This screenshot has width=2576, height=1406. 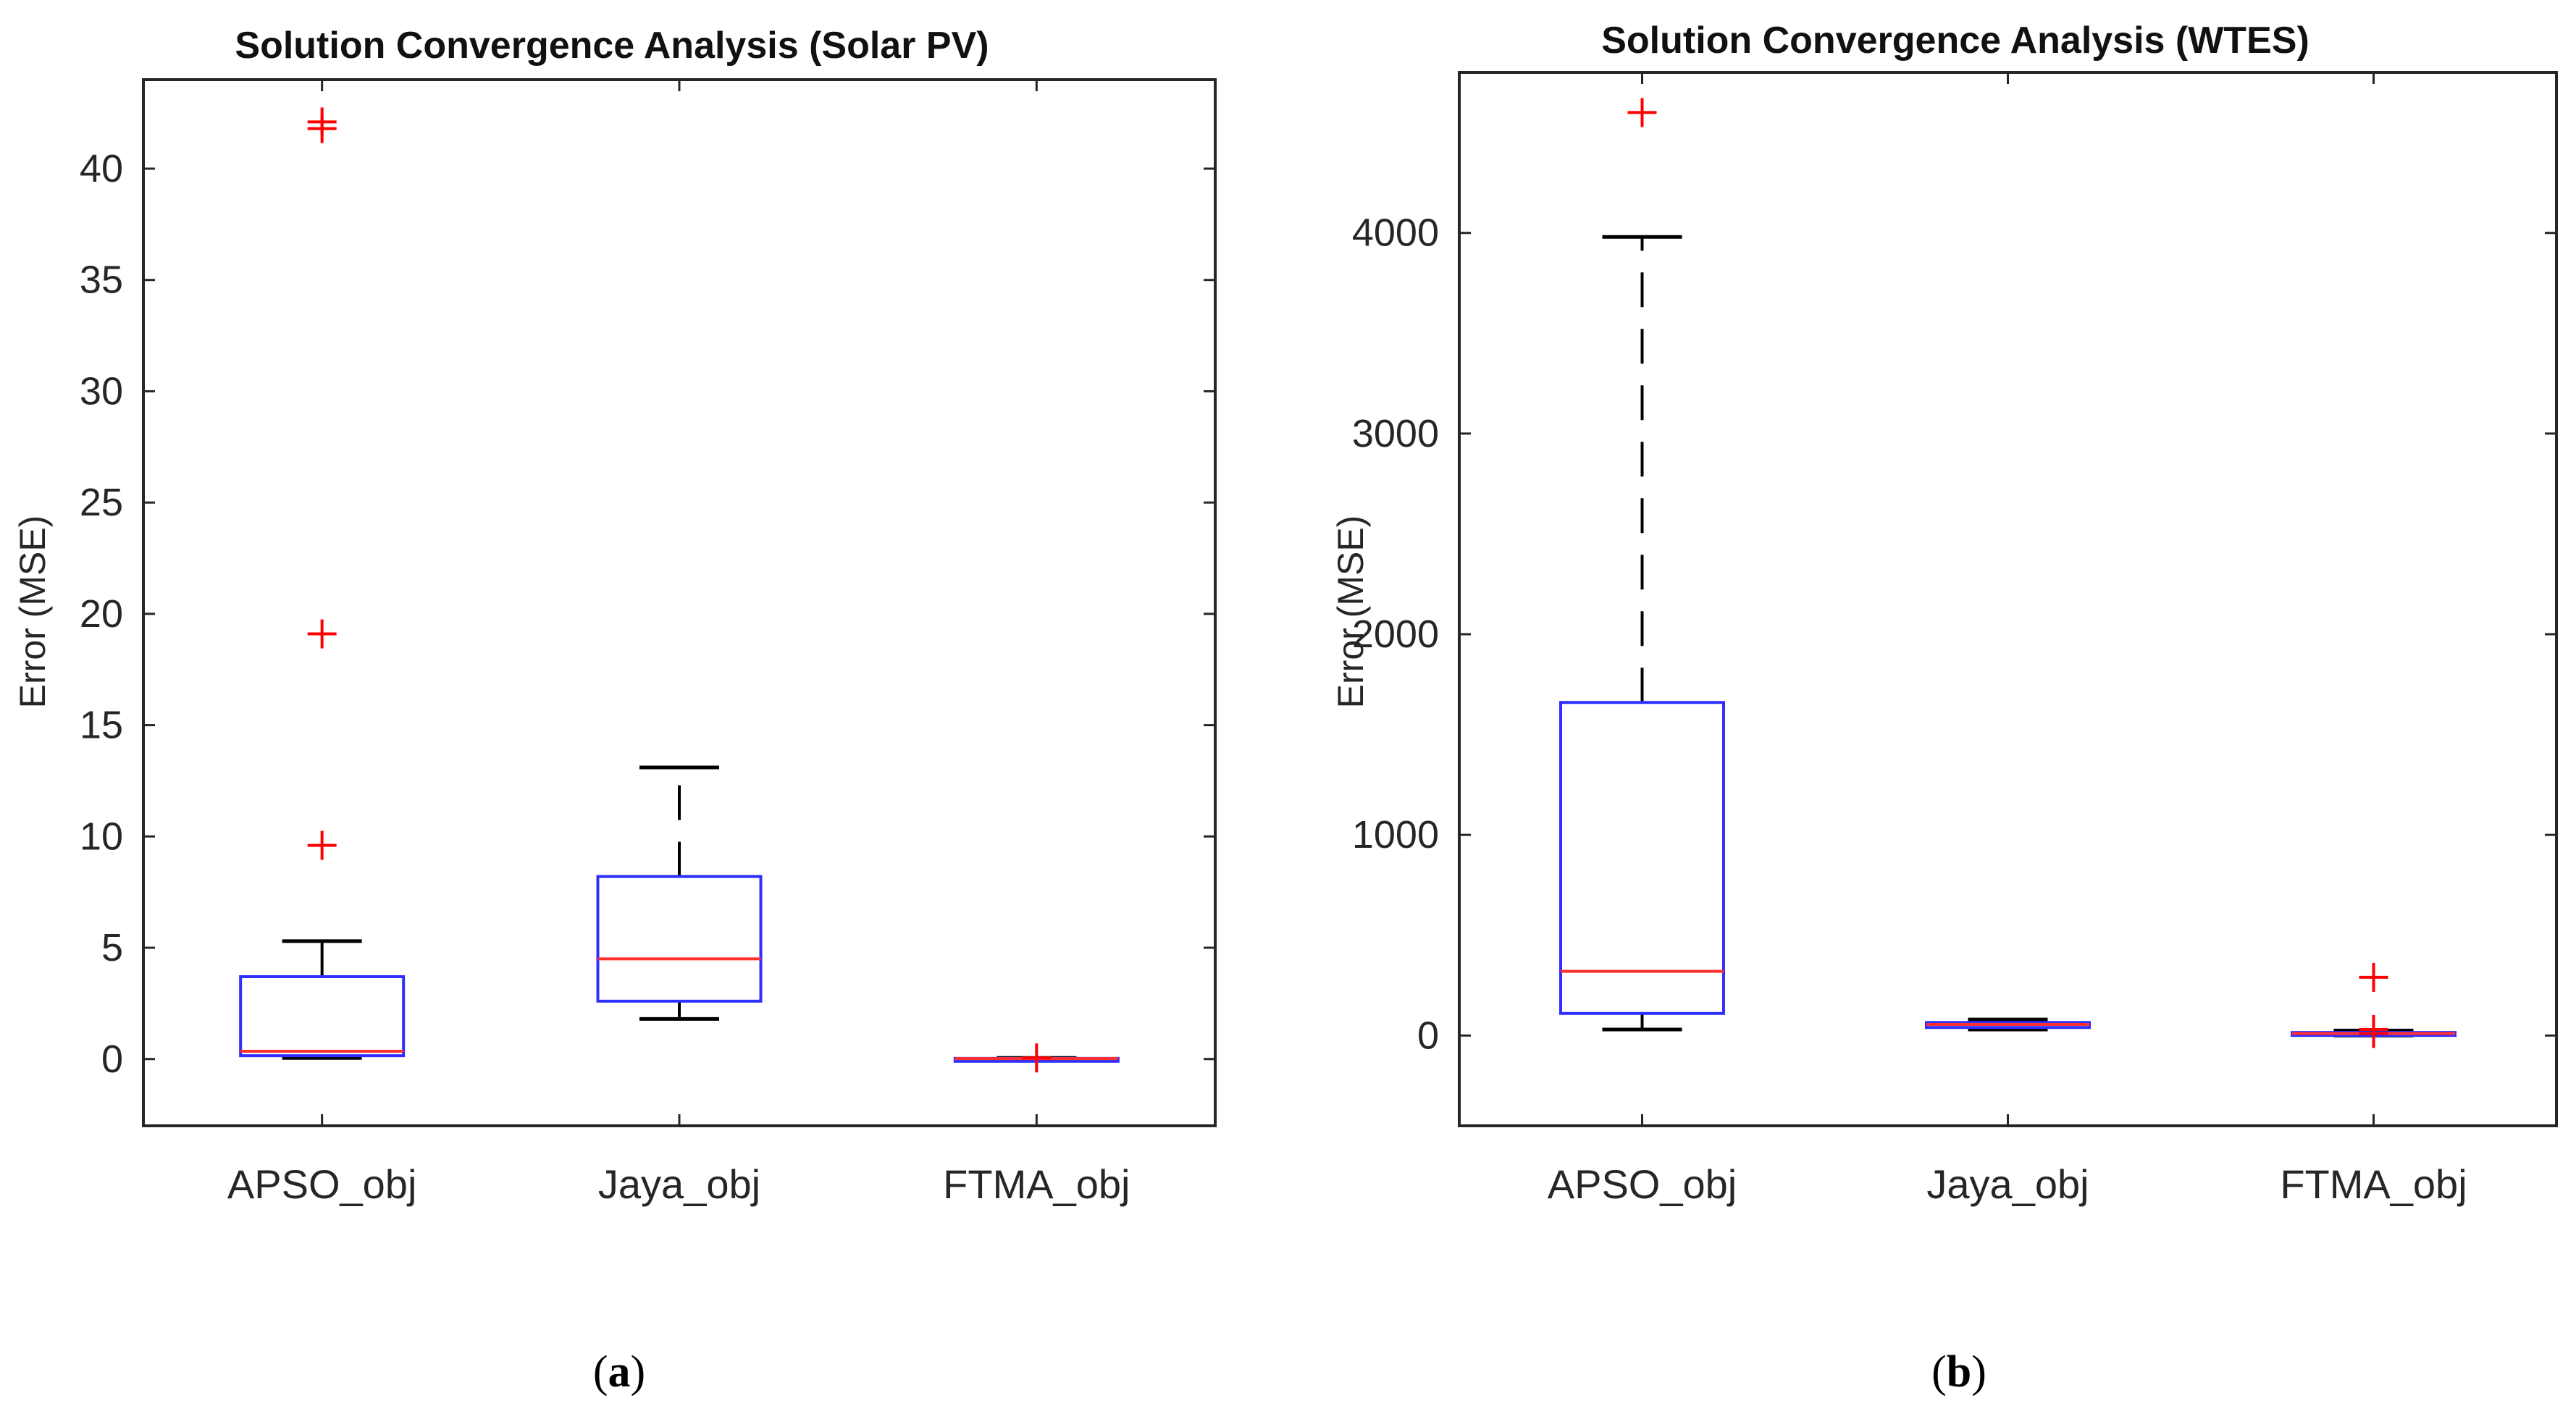 I want to click on y-tick-label: 1000, so click(x=1395, y=834).